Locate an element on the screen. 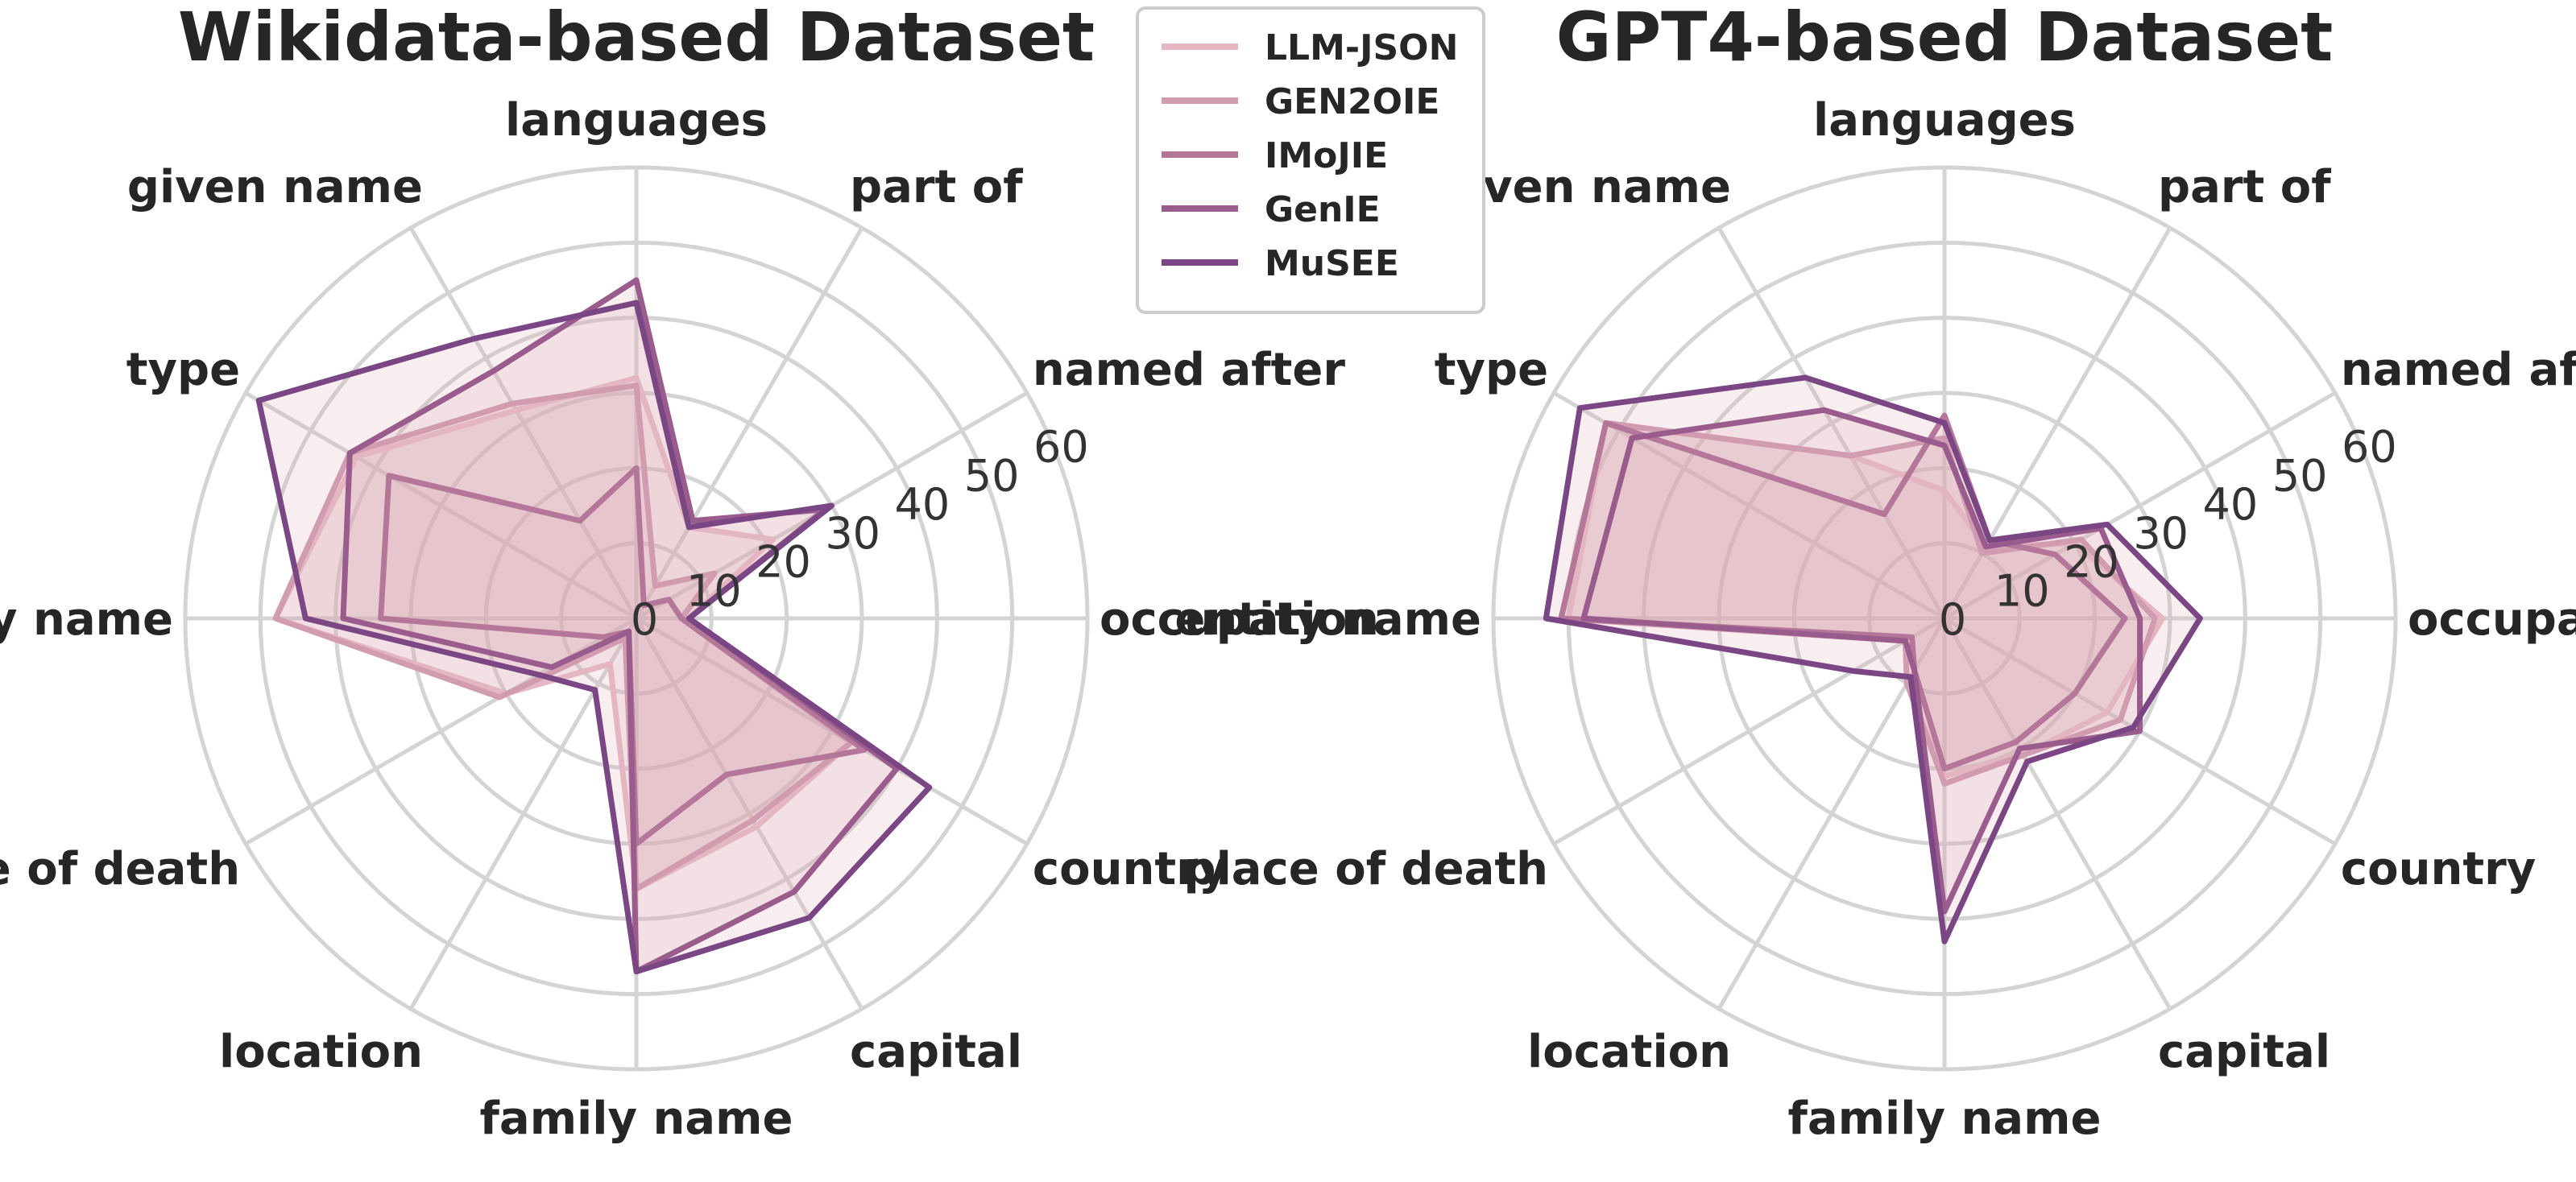 The width and height of the screenshot is (2576, 1182). legend-frame is located at coordinates (1310, 160).